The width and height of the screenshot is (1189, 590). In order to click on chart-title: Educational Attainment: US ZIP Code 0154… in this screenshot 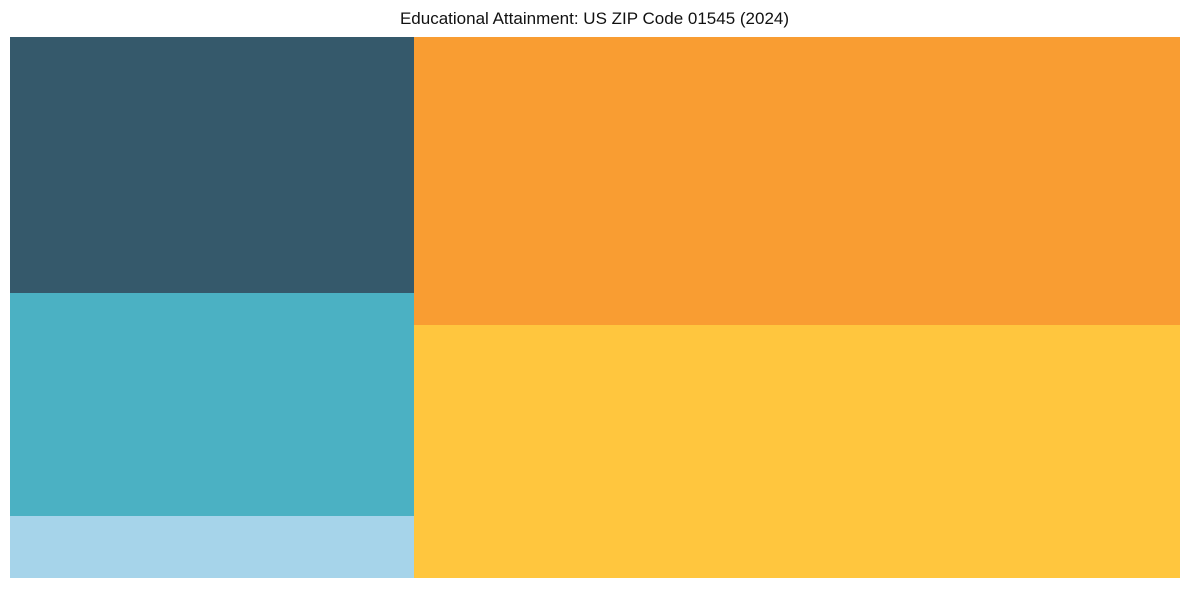, I will do `click(594, 18)`.